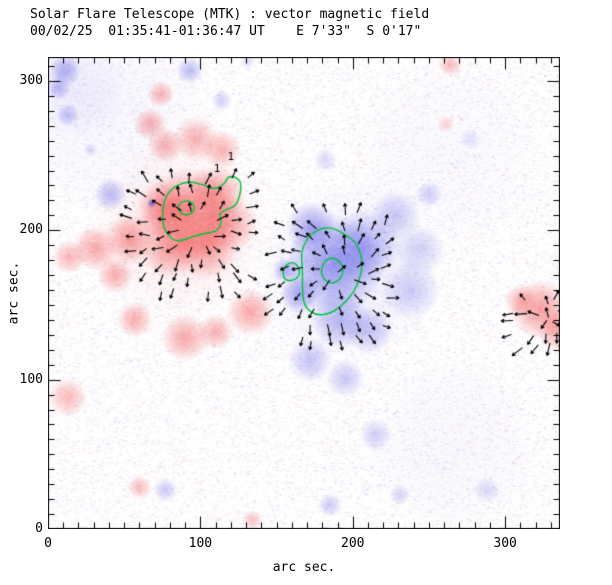  Describe the element at coordinates (39, 528) in the screenshot. I see `y-tick-label: 0` at that location.